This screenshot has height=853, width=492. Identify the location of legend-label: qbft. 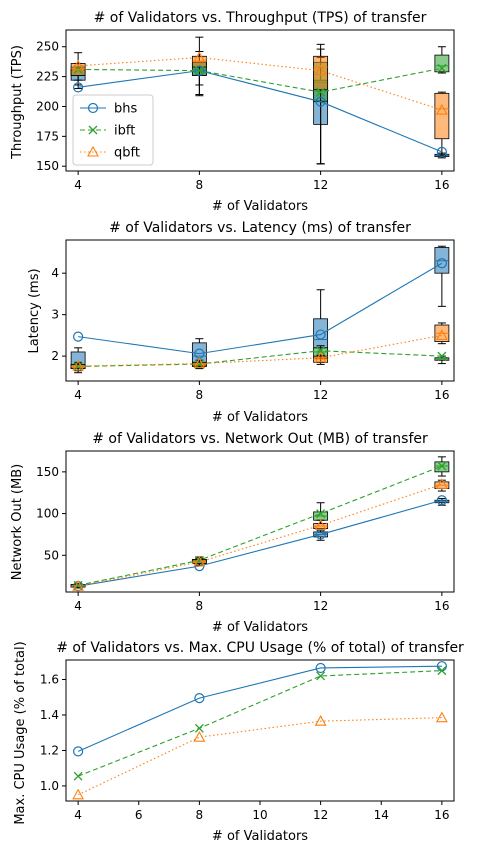
(127, 153).